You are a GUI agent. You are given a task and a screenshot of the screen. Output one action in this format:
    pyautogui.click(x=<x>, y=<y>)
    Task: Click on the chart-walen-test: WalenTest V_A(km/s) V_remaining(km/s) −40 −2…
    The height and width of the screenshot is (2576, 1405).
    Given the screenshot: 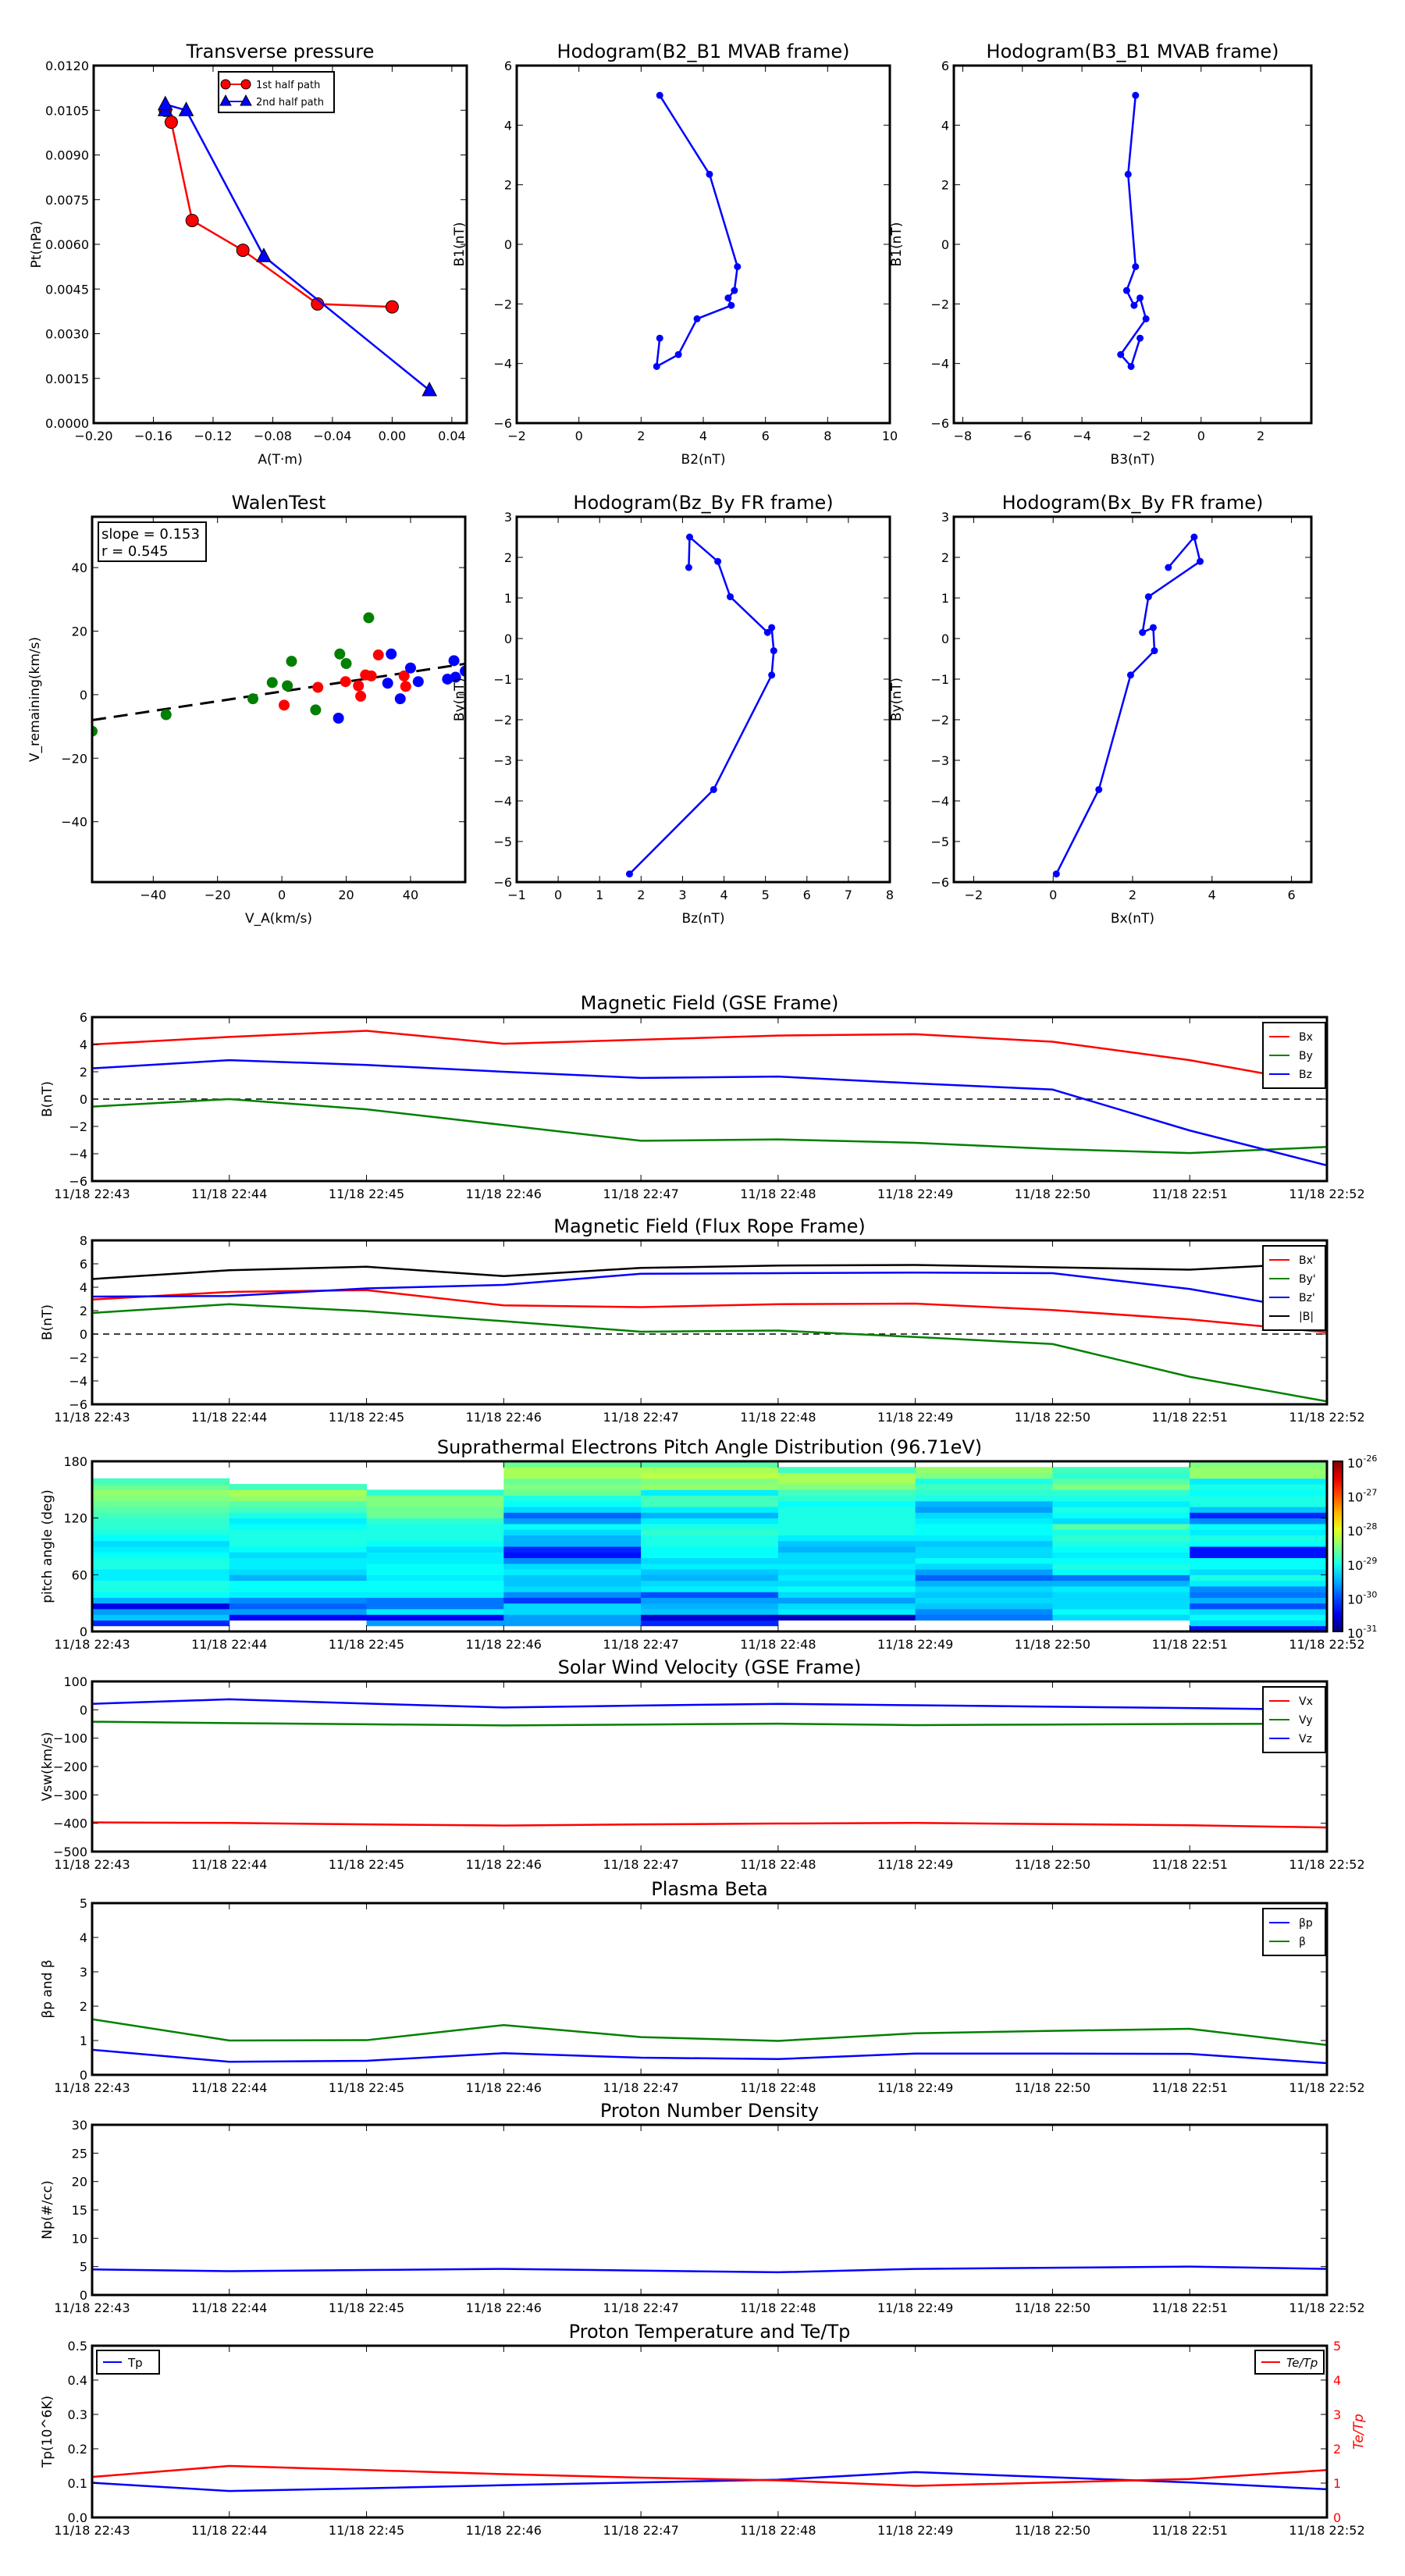 What is the action you would take?
    pyautogui.click(x=247, y=709)
    